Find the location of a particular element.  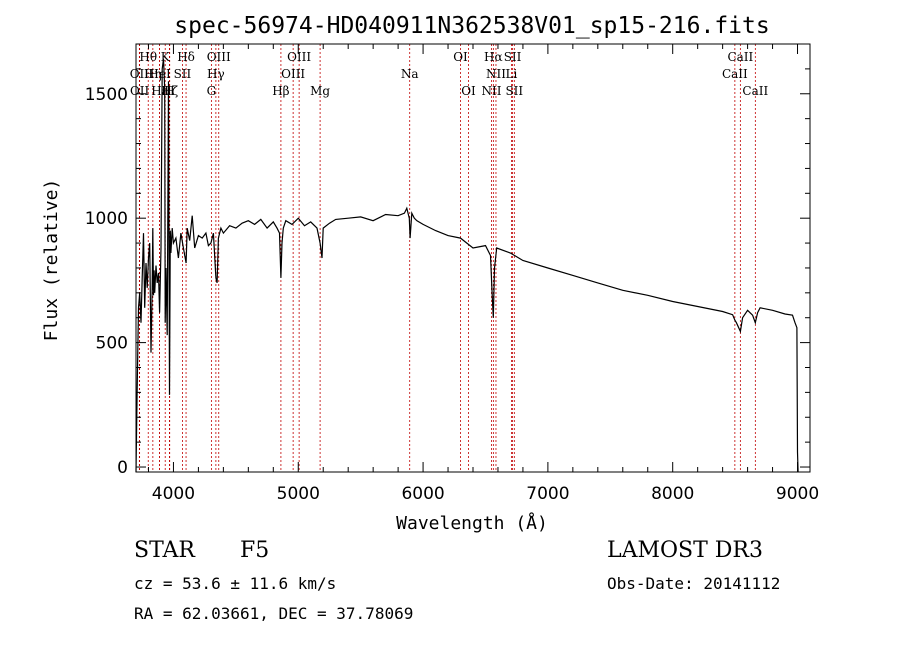

object-subclass: F5 is located at coordinates (255, 550).